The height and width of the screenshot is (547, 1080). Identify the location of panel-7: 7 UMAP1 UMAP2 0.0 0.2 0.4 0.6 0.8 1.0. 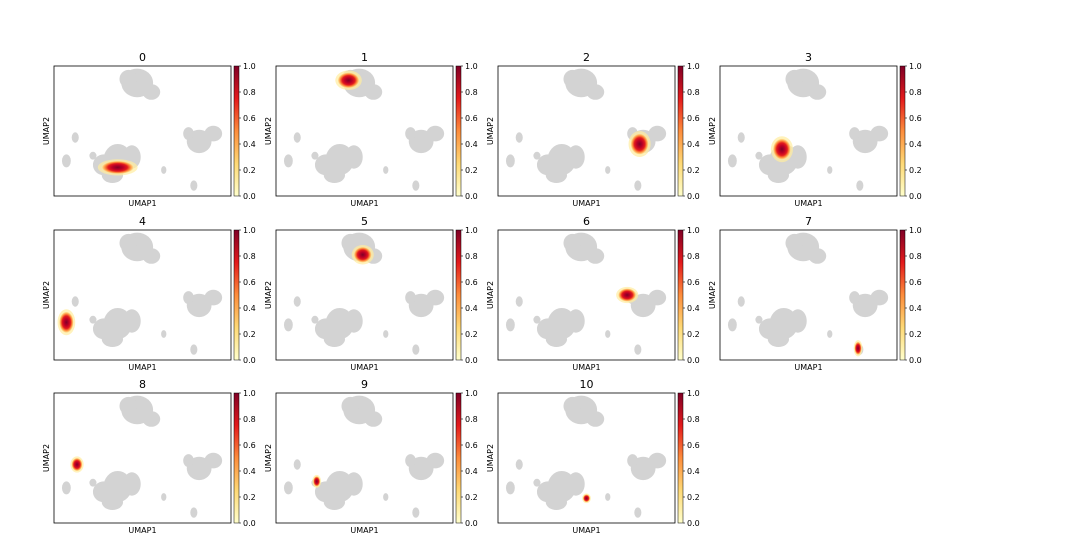
(815, 293).